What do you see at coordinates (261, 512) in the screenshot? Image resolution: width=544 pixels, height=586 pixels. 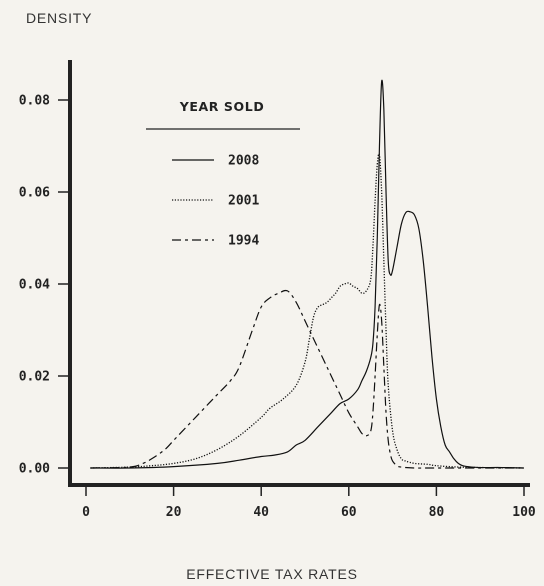 I see `x-tick-label: 40` at bounding box center [261, 512].